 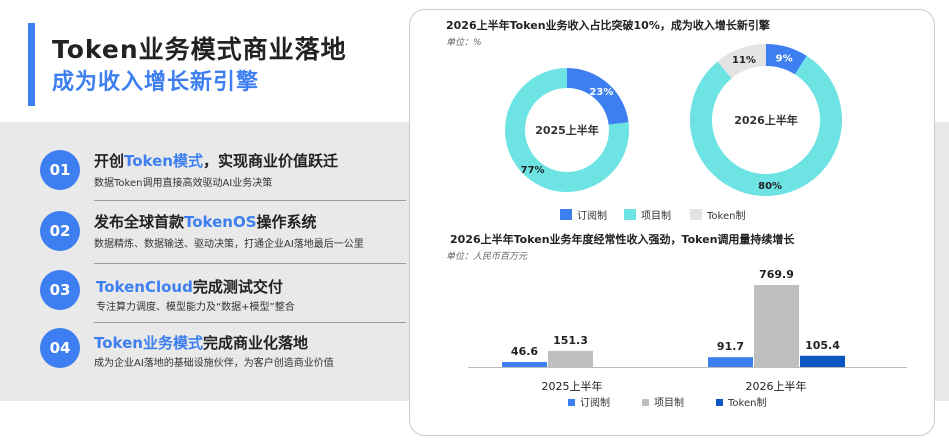 I want to click on donut-slice-label: 9%, so click(x=784, y=59).